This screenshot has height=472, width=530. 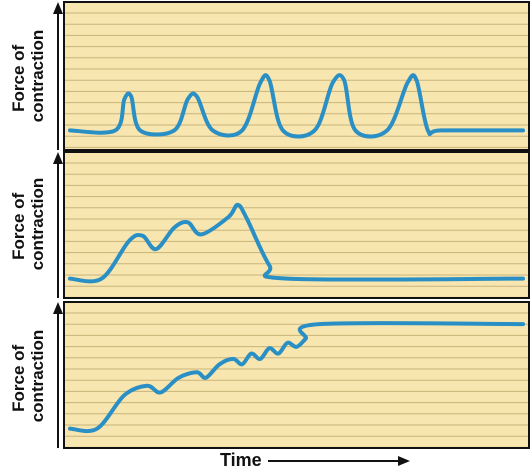 What do you see at coordinates (241, 460) in the screenshot?
I see `x-axis-label: Time` at bounding box center [241, 460].